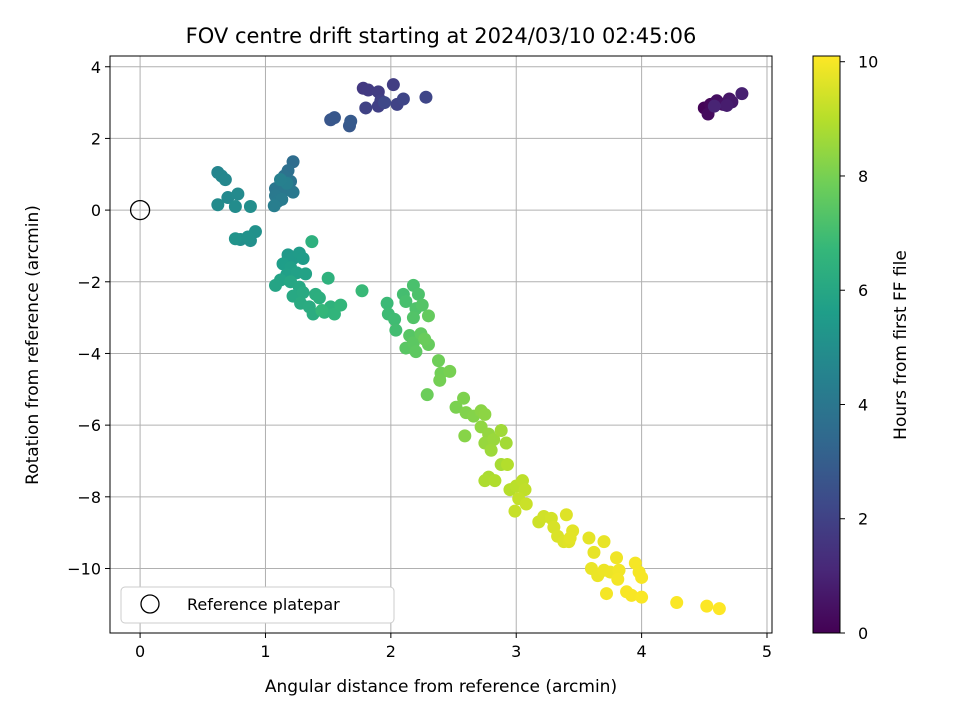 The height and width of the screenshot is (720, 960). Describe the element at coordinates (868, 62) in the screenshot. I see `colorbar-tick-label: 10` at that location.